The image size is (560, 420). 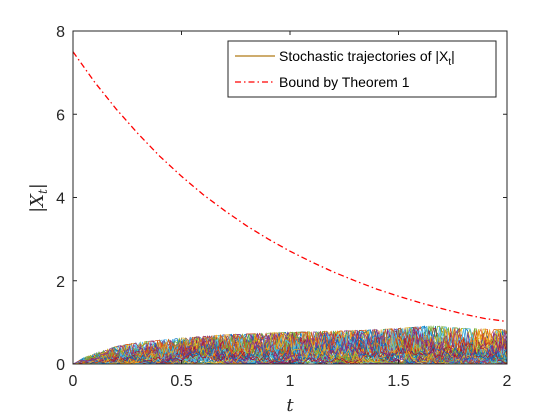 I want to click on y-tick-label: 8, so click(x=60, y=32).